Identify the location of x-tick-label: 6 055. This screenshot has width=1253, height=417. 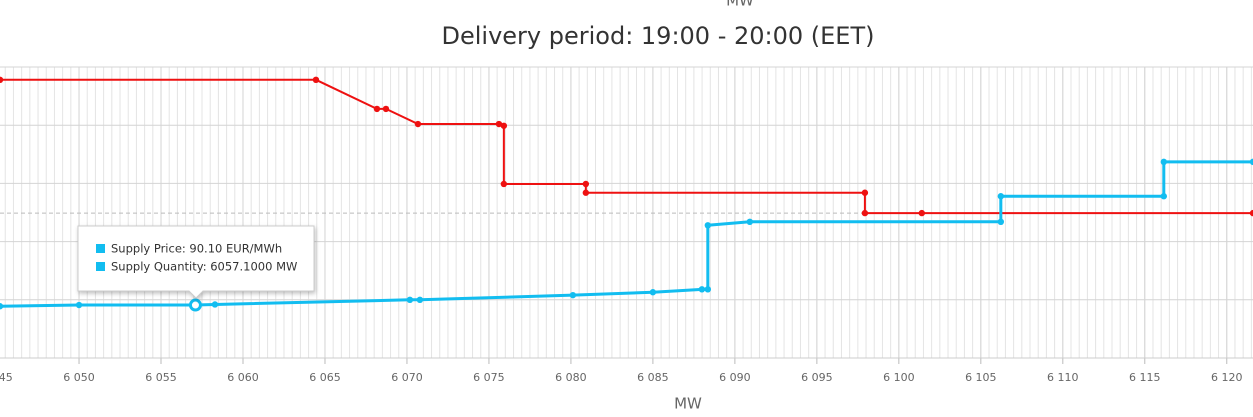
(161, 377).